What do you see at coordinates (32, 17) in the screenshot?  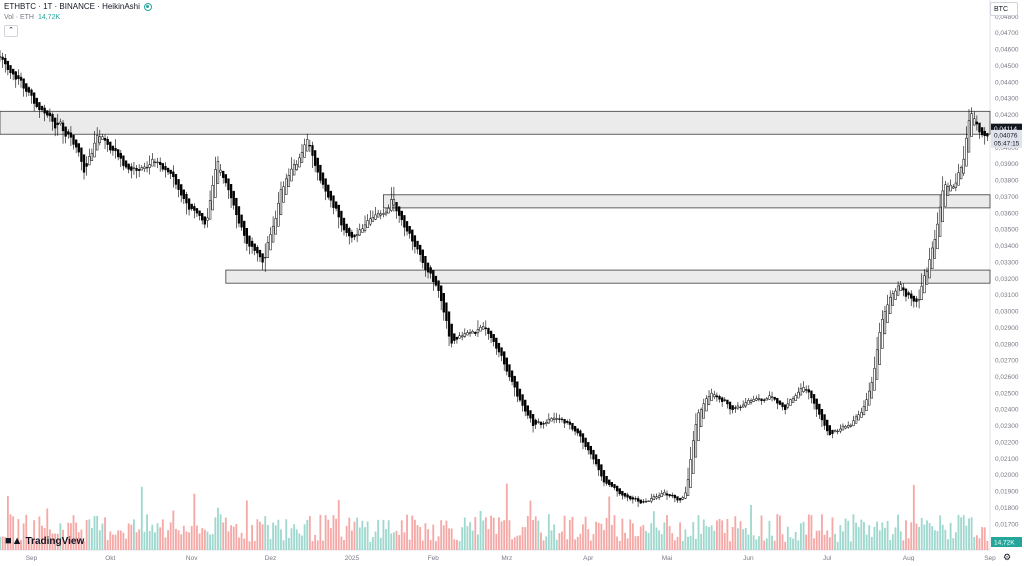 I see `volume-legend: Vol · ETH 14,72K` at bounding box center [32, 17].